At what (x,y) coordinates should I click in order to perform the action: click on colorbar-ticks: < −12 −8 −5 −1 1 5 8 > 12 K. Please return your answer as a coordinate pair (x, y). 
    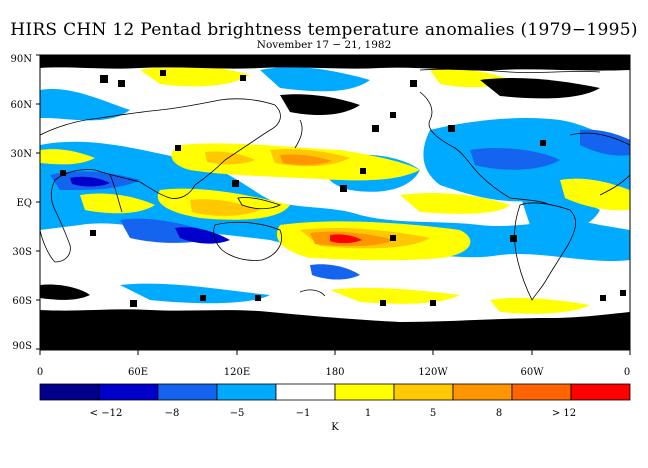
    Looking at the image, I should click on (333, 420).